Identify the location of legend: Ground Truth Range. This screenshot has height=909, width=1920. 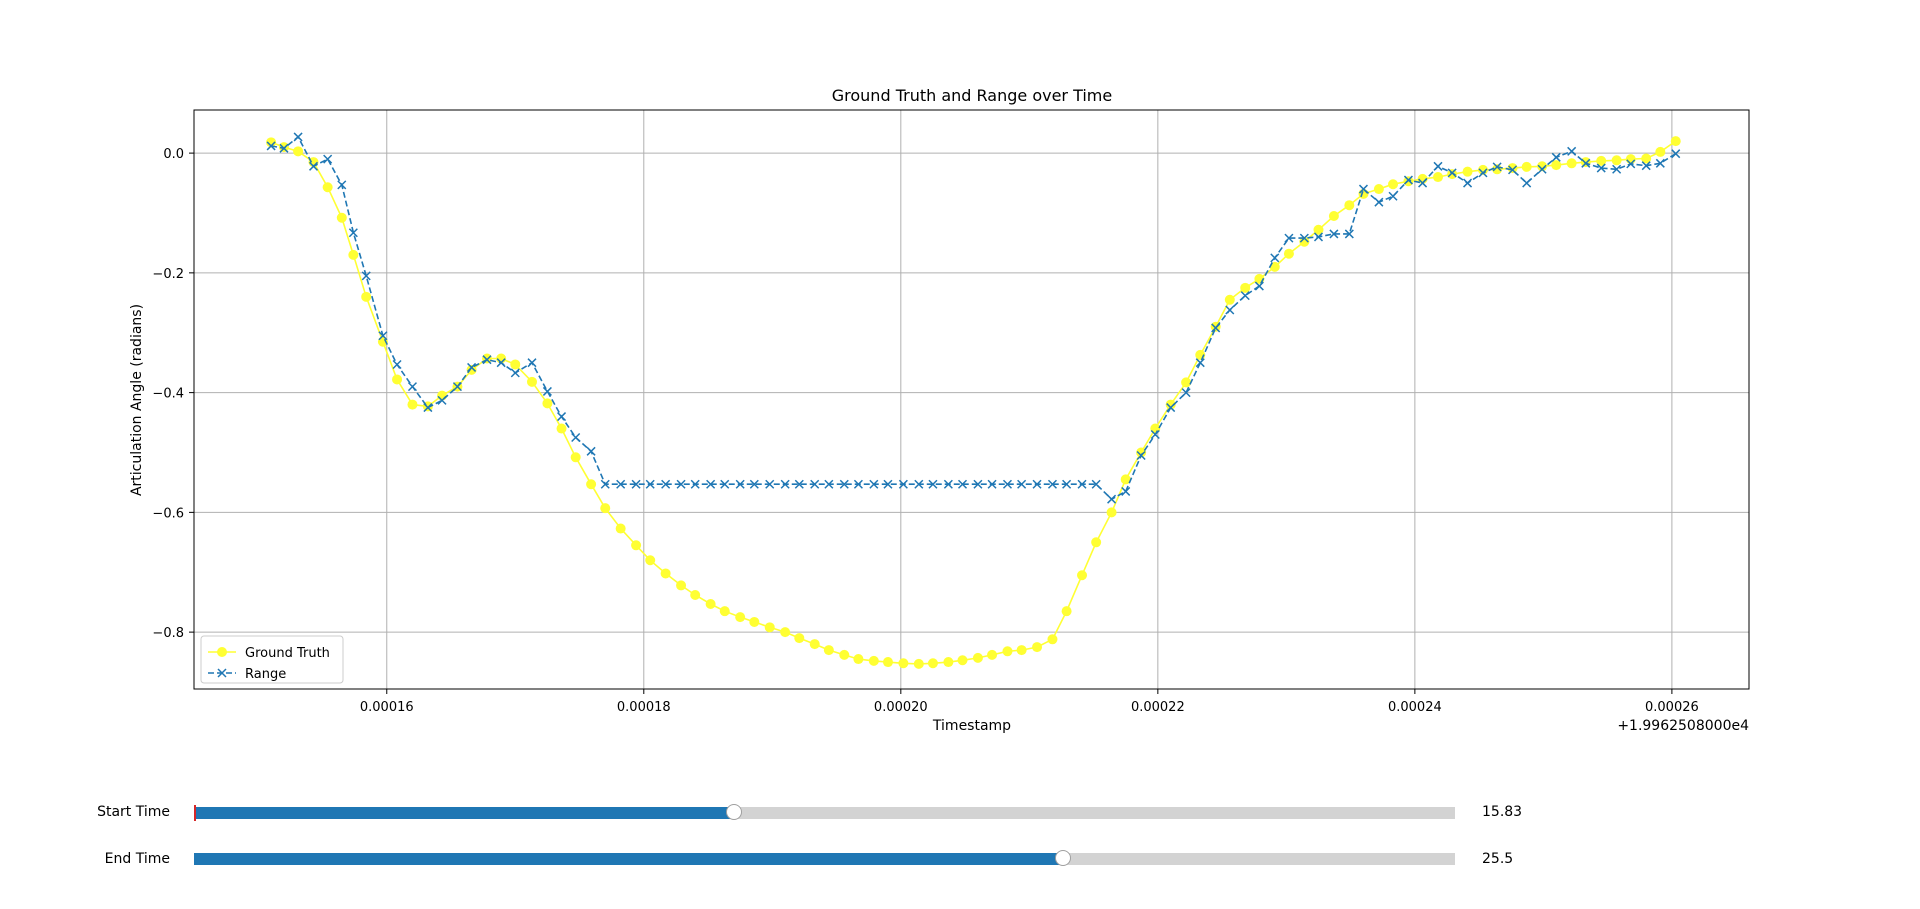
(272, 659).